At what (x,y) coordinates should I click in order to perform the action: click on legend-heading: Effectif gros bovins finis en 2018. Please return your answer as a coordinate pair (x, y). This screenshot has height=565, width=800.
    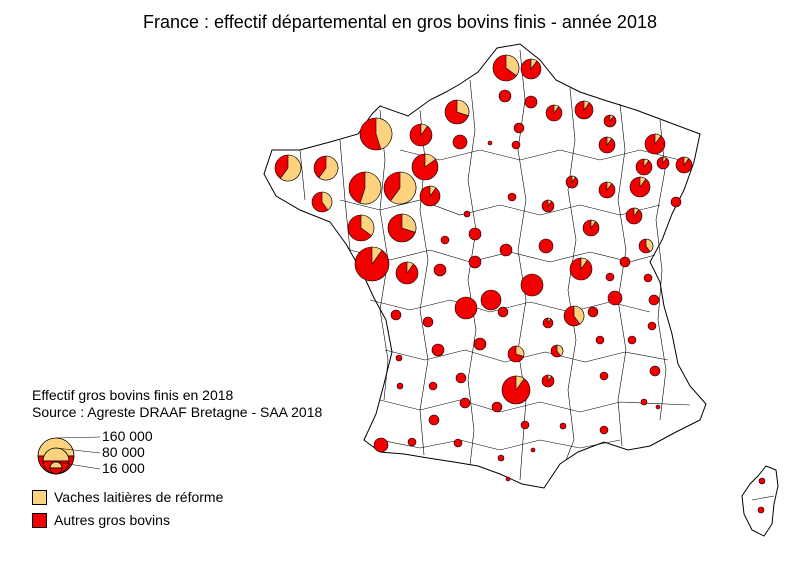
    Looking at the image, I should click on (133, 395).